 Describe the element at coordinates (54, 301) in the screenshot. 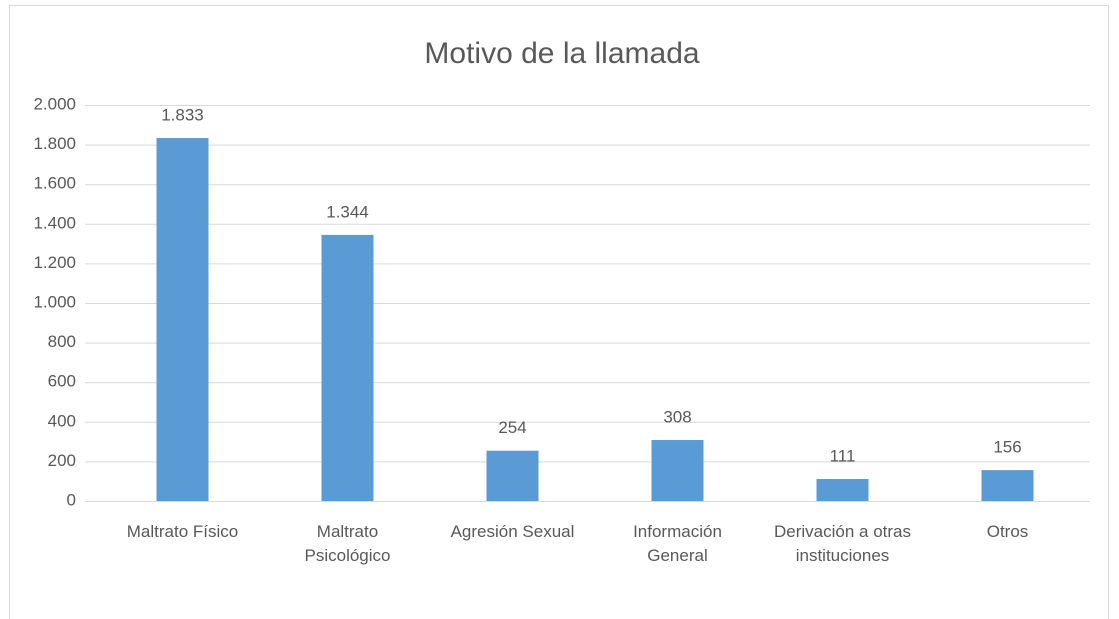

I see `y-tick-label: 1.000` at that location.